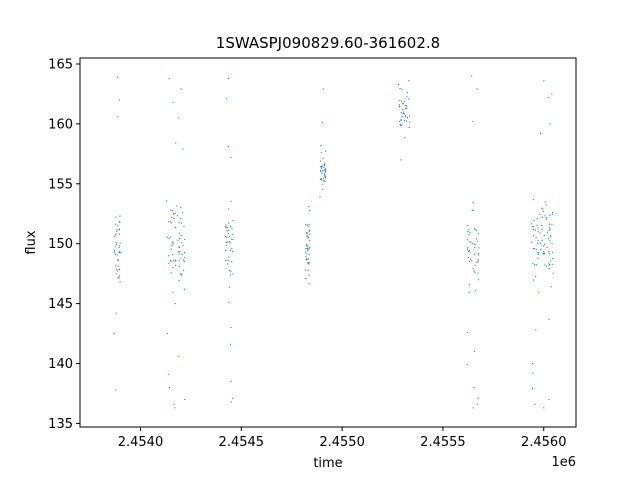  I want to click on x-tick-label: 2.4555, so click(443, 442).